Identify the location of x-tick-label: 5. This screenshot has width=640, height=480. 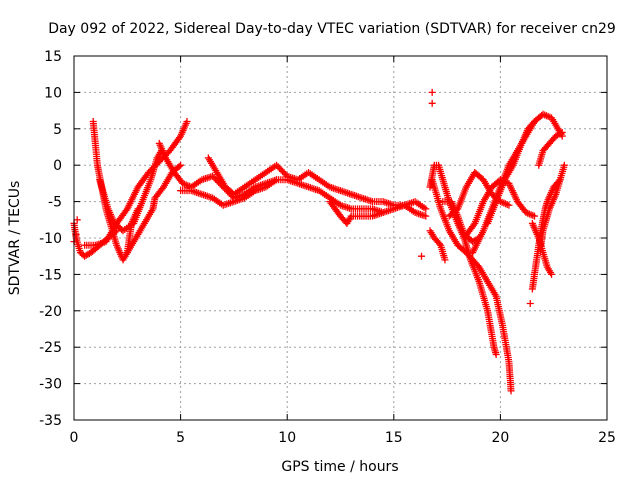
(180, 438).